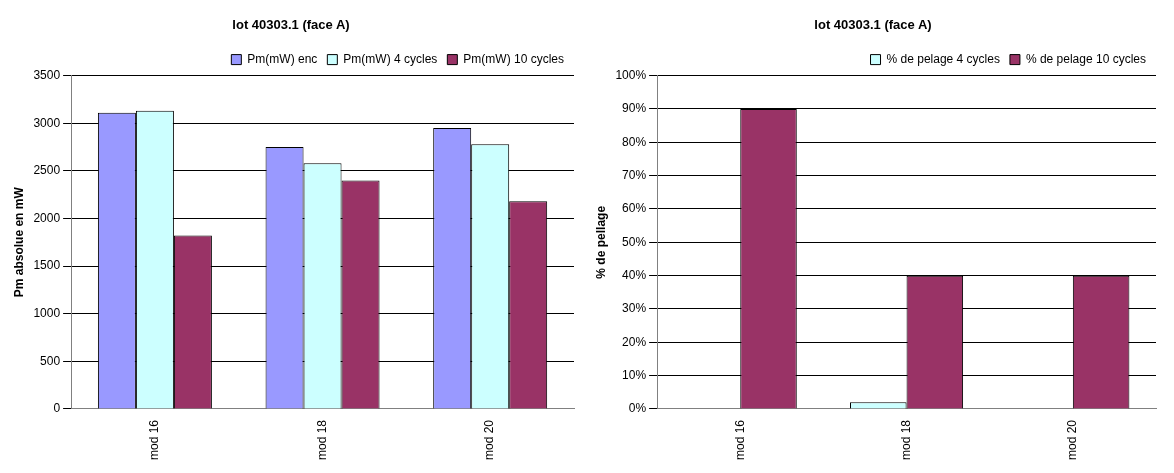 The image size is (1174, 473). What do you see at coordinates (47, 313) in the screenshot?
I see `y-tick-label: 1000` at bounding box center [47, 313].